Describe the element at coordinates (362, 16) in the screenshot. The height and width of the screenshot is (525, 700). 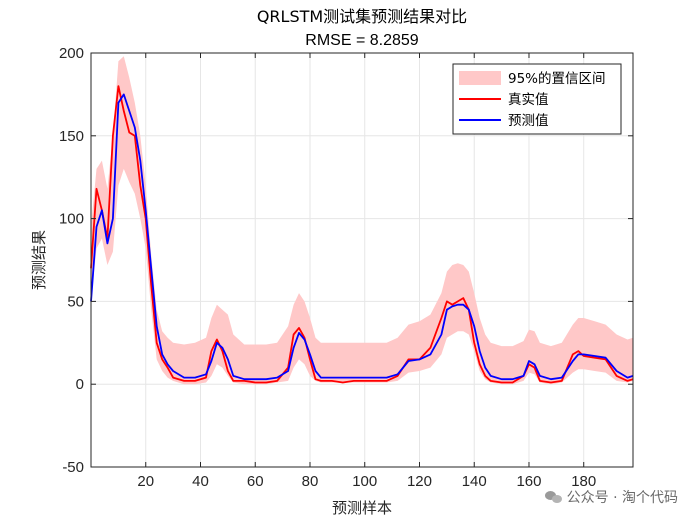
I see `chart-title: QRLSTM测试集预测结果对比` at that location.